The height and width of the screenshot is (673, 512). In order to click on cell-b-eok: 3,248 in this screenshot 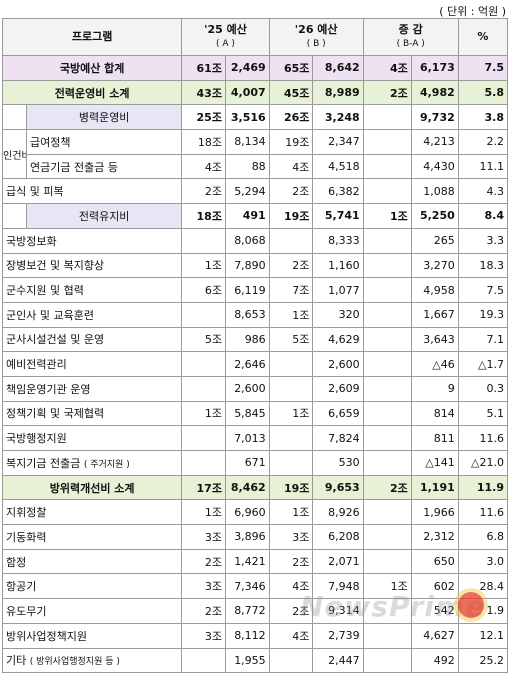, I will do `click(338, 117)`.